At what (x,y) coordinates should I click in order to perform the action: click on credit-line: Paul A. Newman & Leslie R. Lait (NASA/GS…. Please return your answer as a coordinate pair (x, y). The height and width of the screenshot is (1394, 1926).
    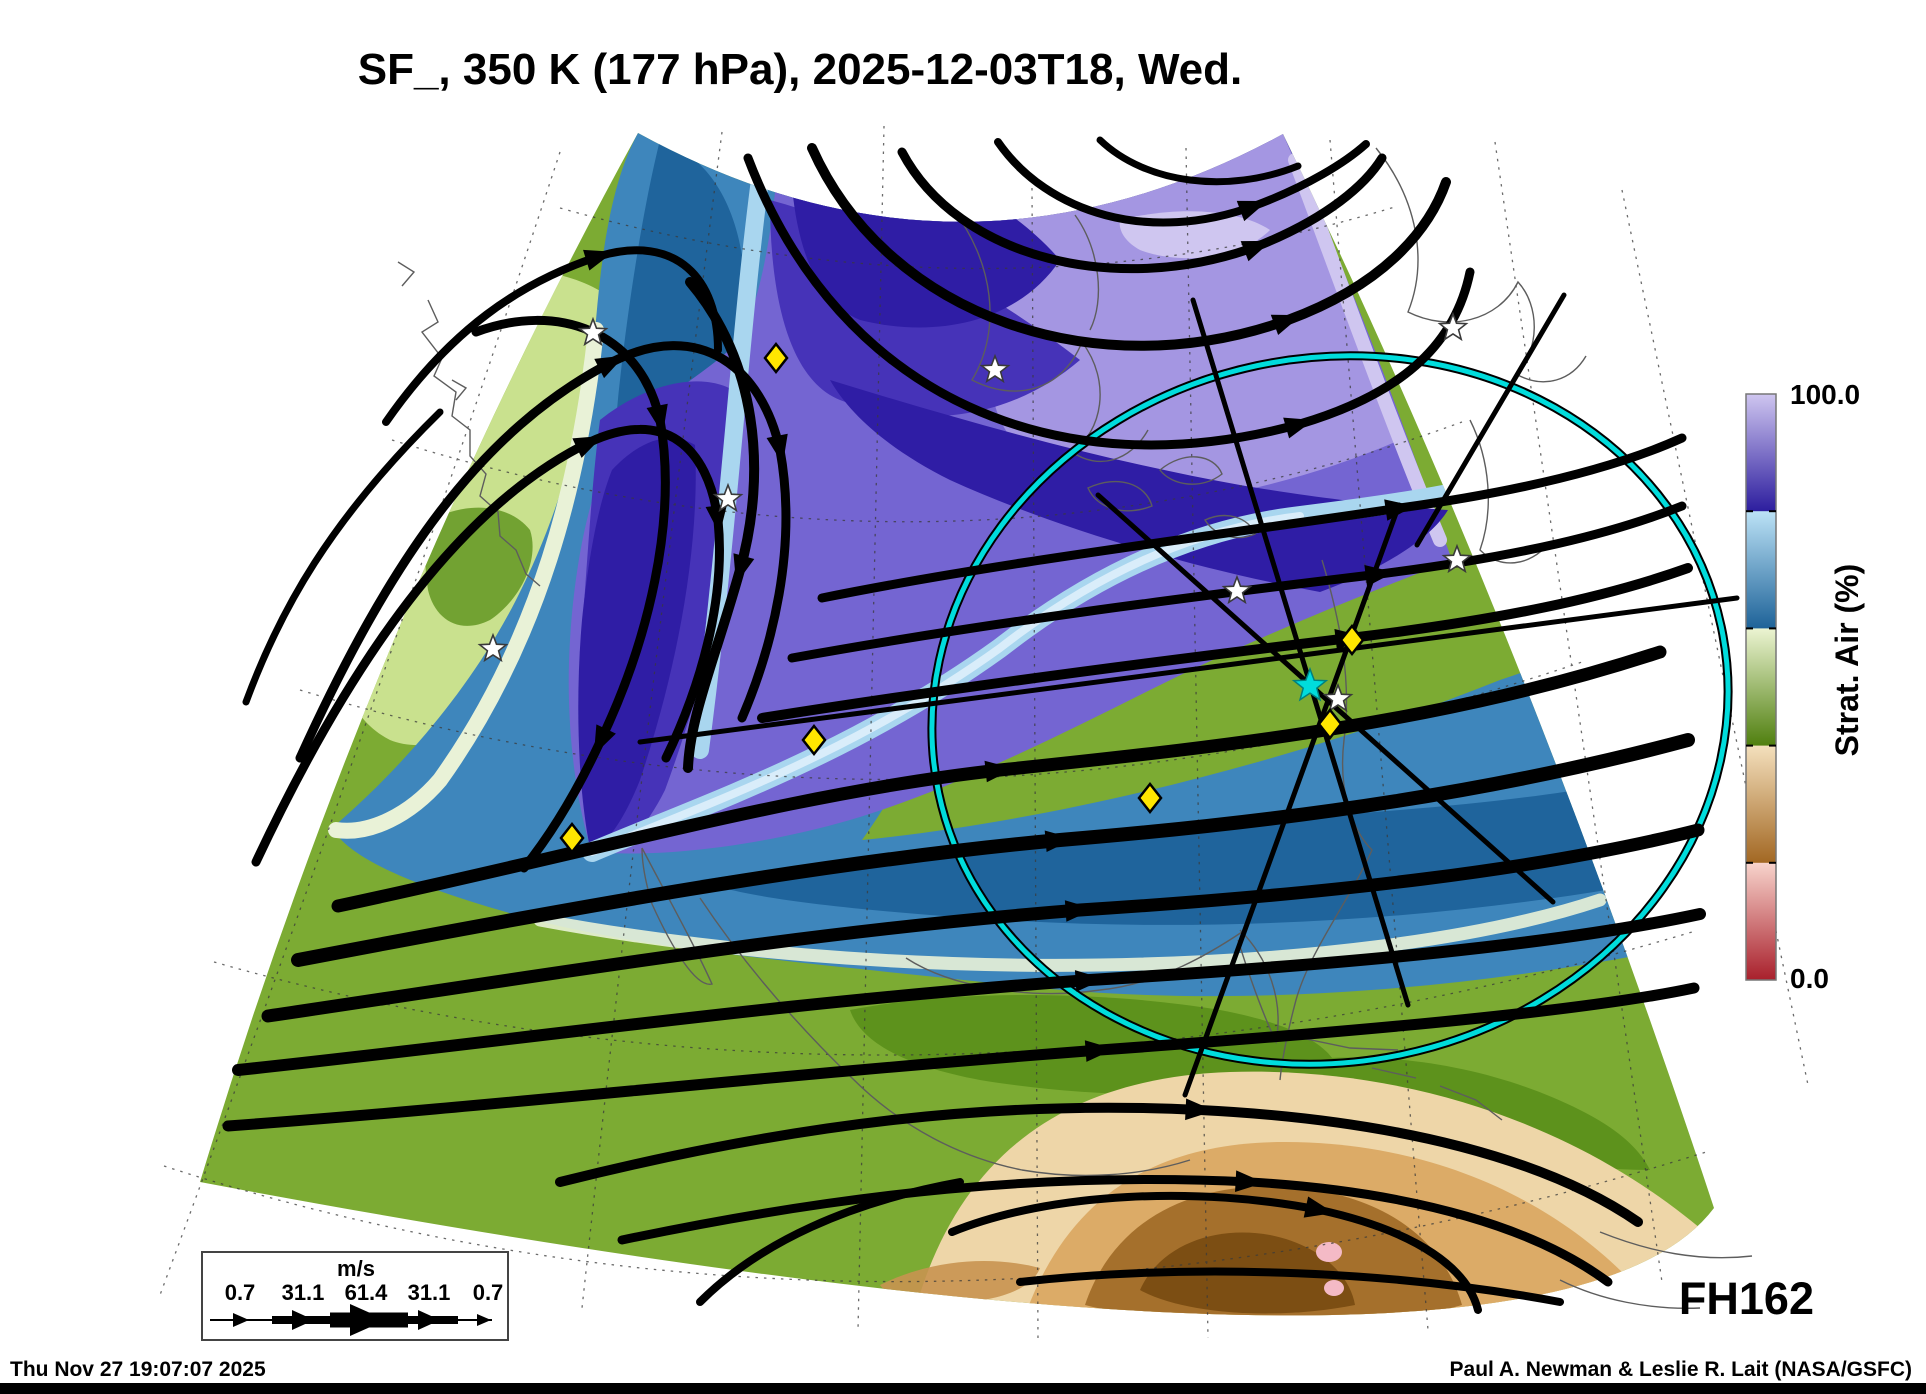
    Looking at the image, I should click on (1681, 1369).